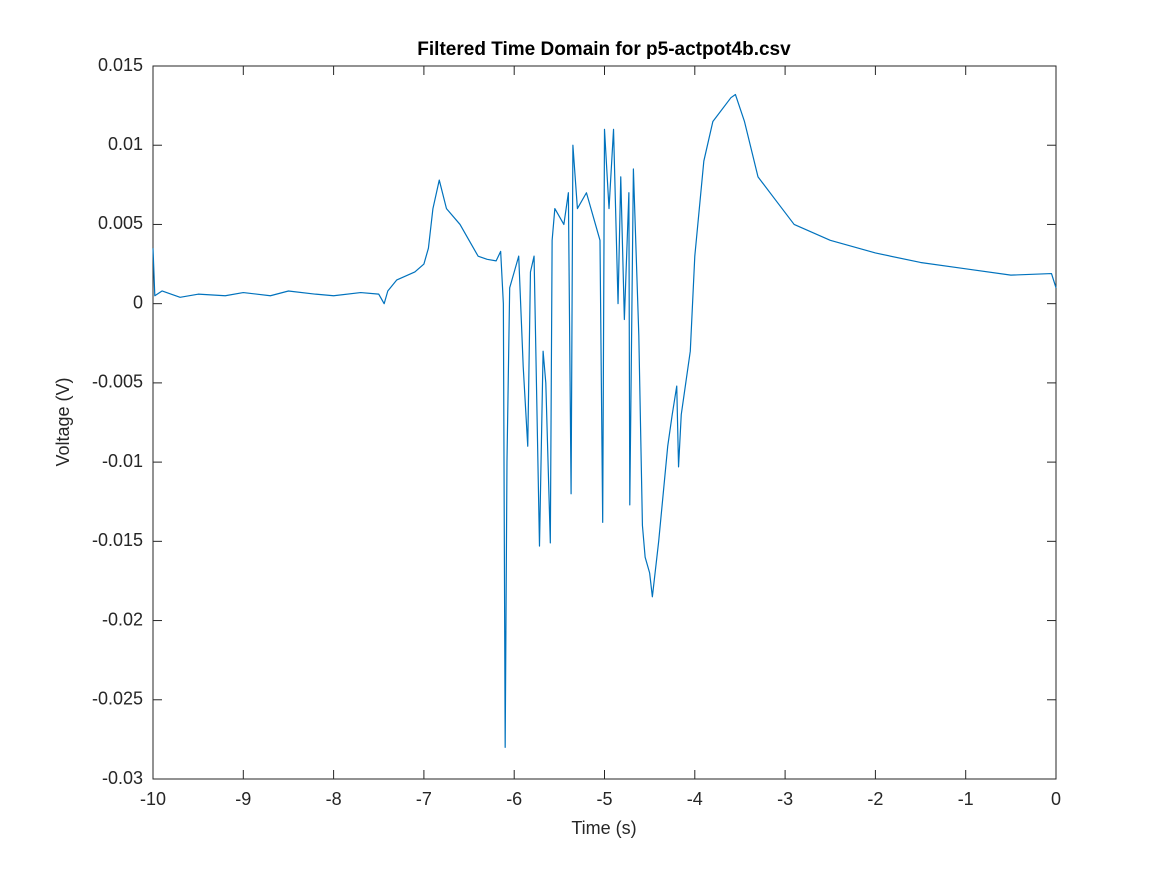  Describe the element at coordinates (122, 461) in the screenshot. I see `y-tick-label: -0.01` at that location.